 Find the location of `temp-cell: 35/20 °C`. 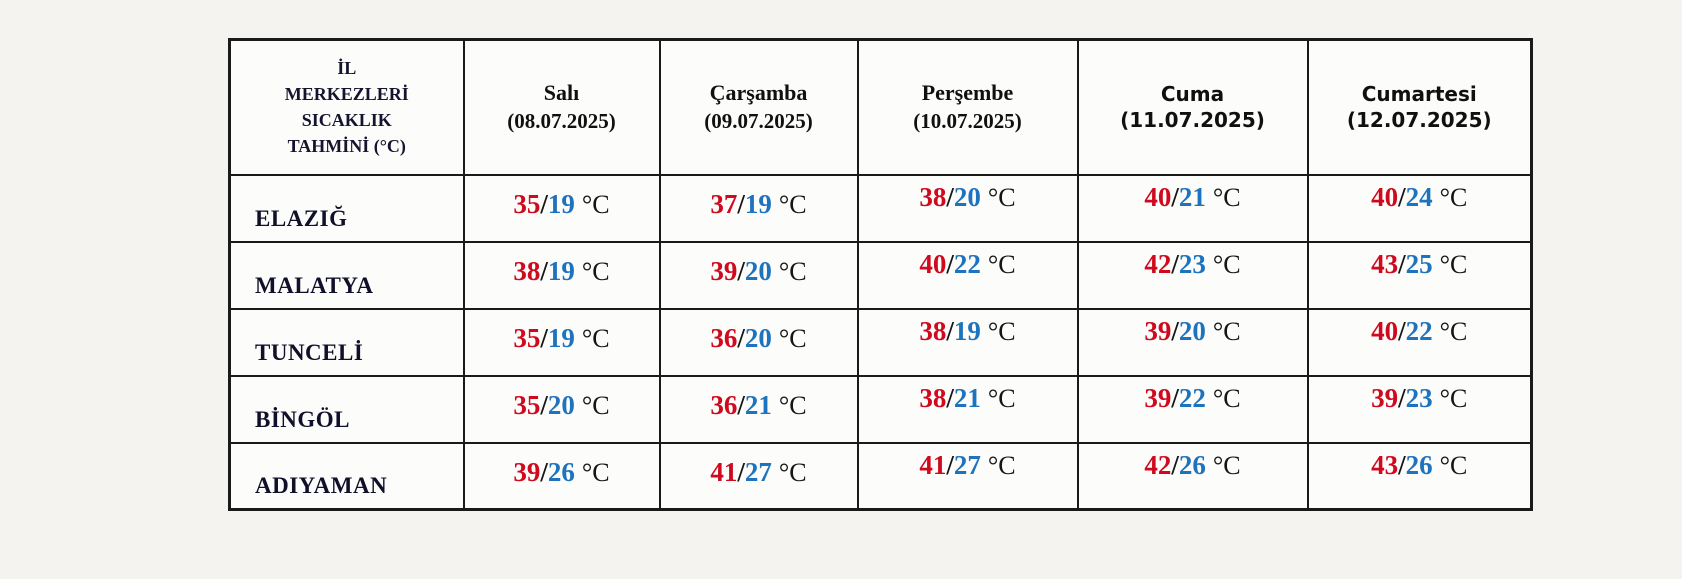

temp-cell: 35/20 °C is located at coordinates (561, 409).